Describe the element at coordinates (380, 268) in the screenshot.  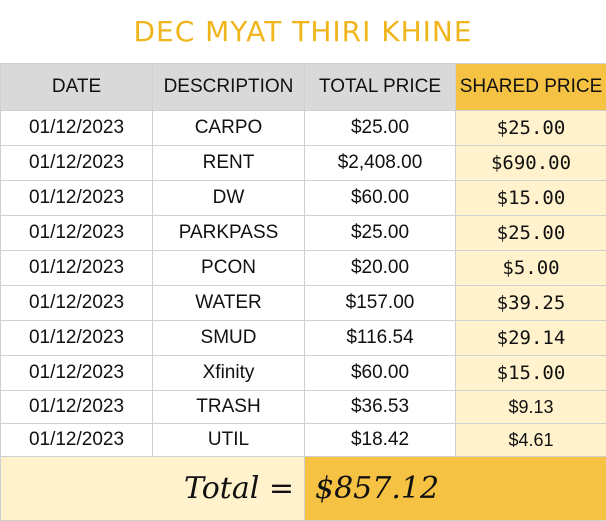
I see `total-price-cell: $20.00` at that location.